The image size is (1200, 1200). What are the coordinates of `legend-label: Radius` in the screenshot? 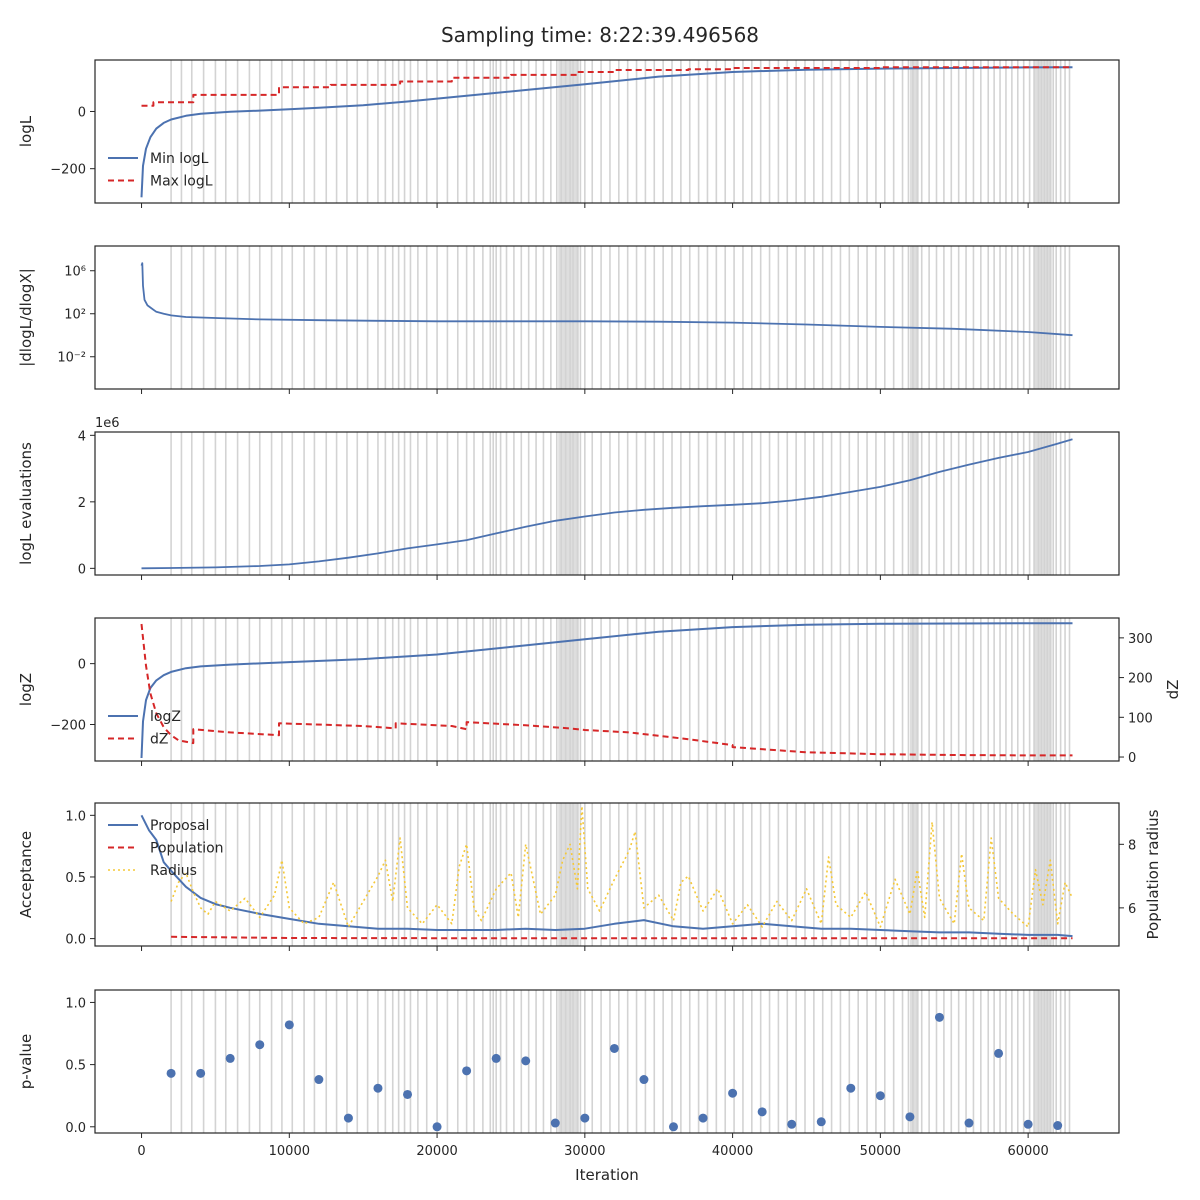 It's located at (173, 871).